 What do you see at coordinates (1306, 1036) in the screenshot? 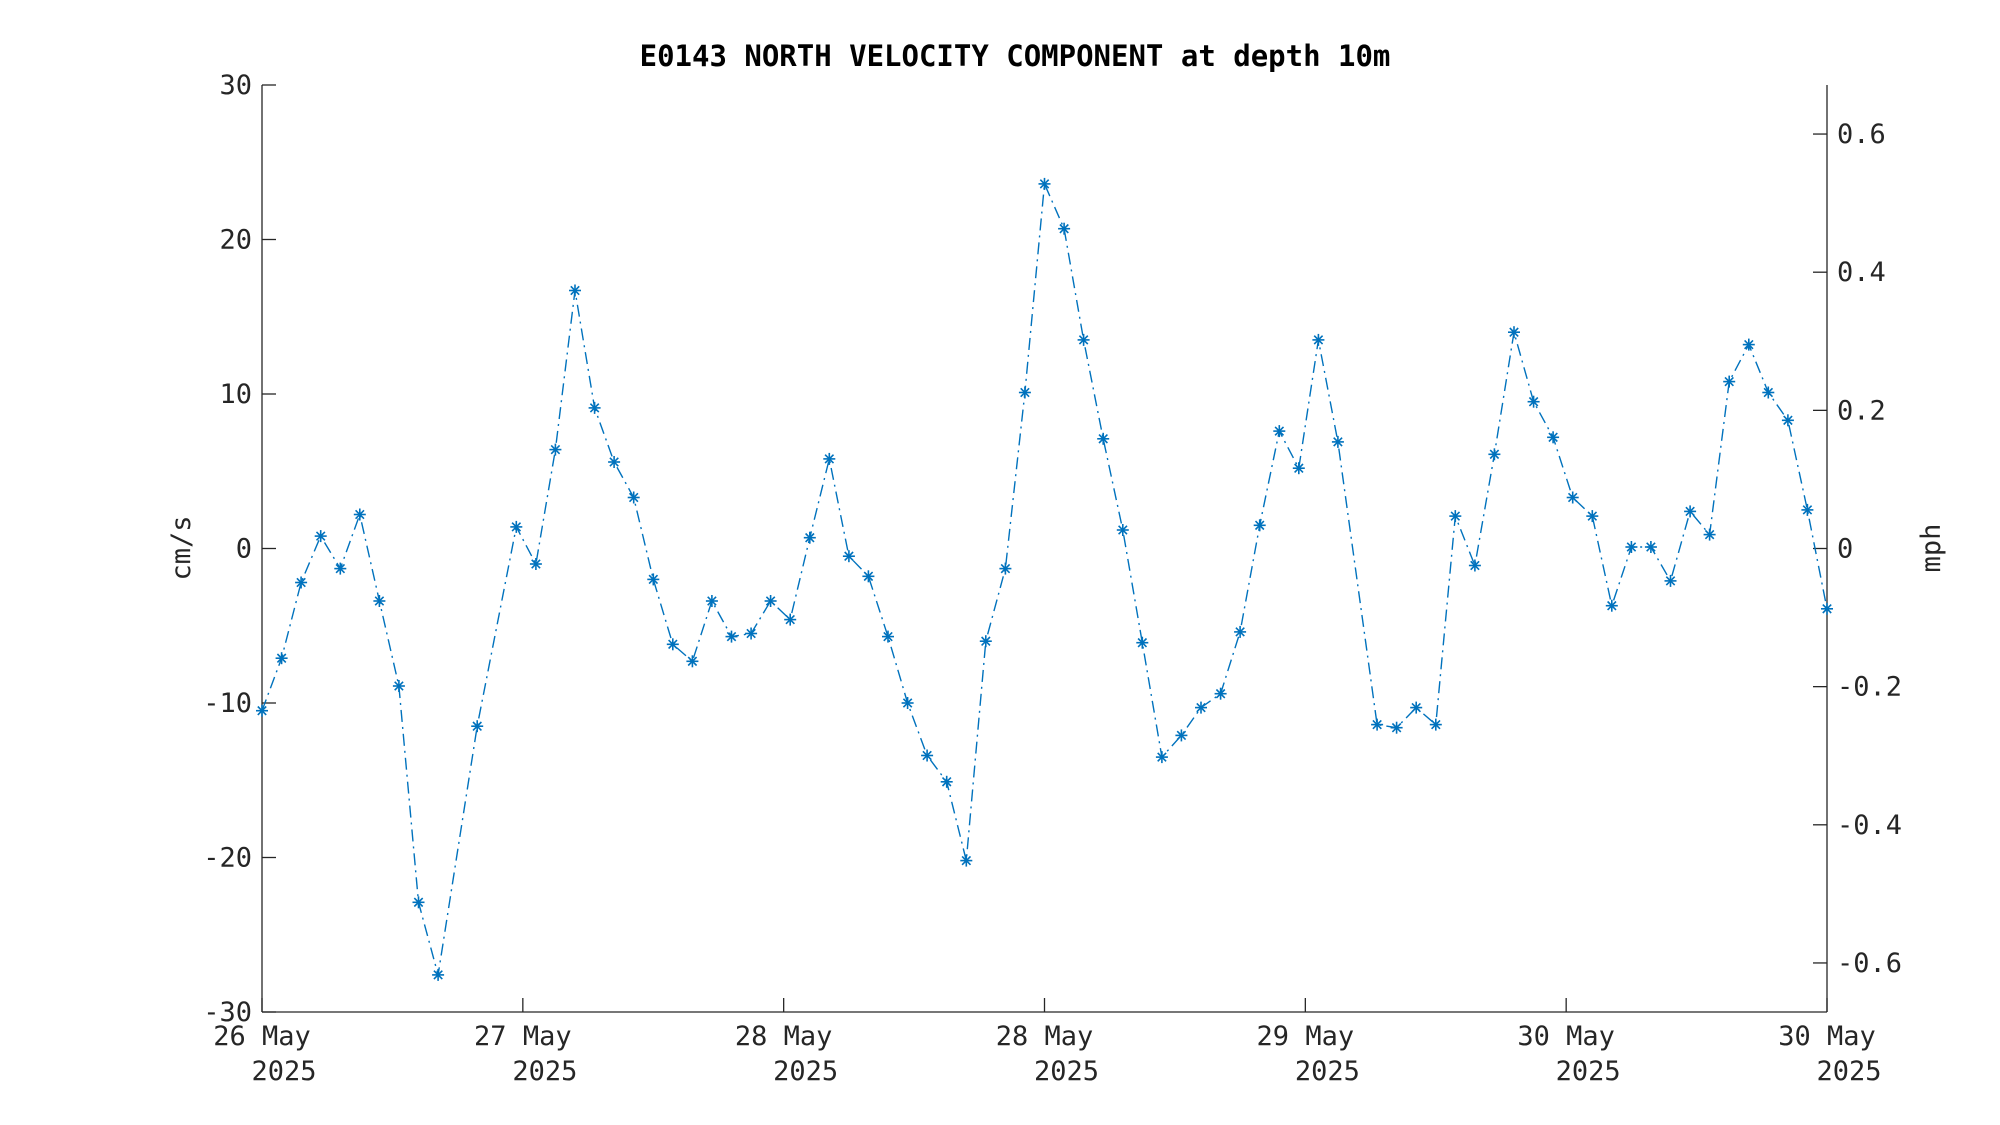
I see `x-tick-label-date: 29 May` at bounding box center [1306, 1036].